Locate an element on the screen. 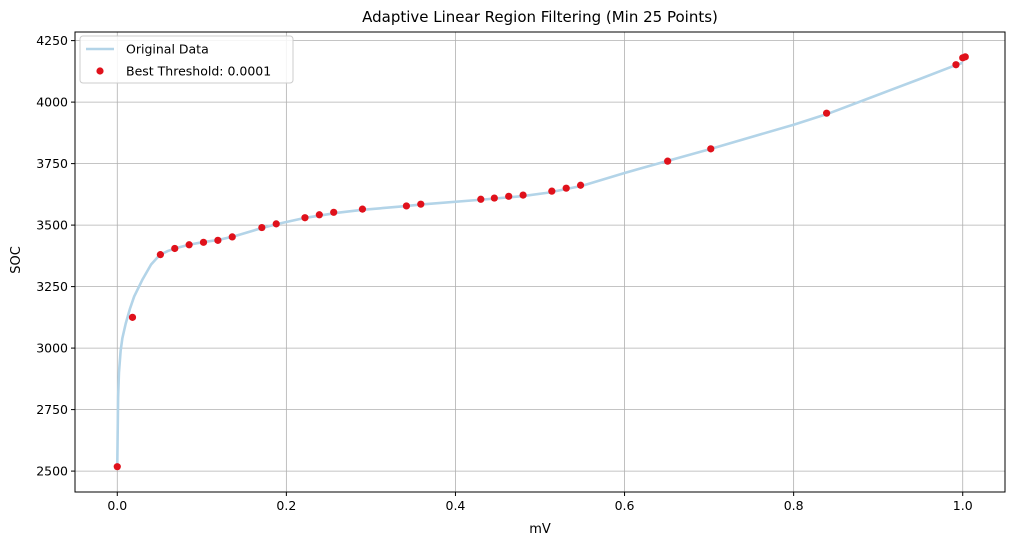  x-tick-label: 1.0 is located at coordinates (963, 505).